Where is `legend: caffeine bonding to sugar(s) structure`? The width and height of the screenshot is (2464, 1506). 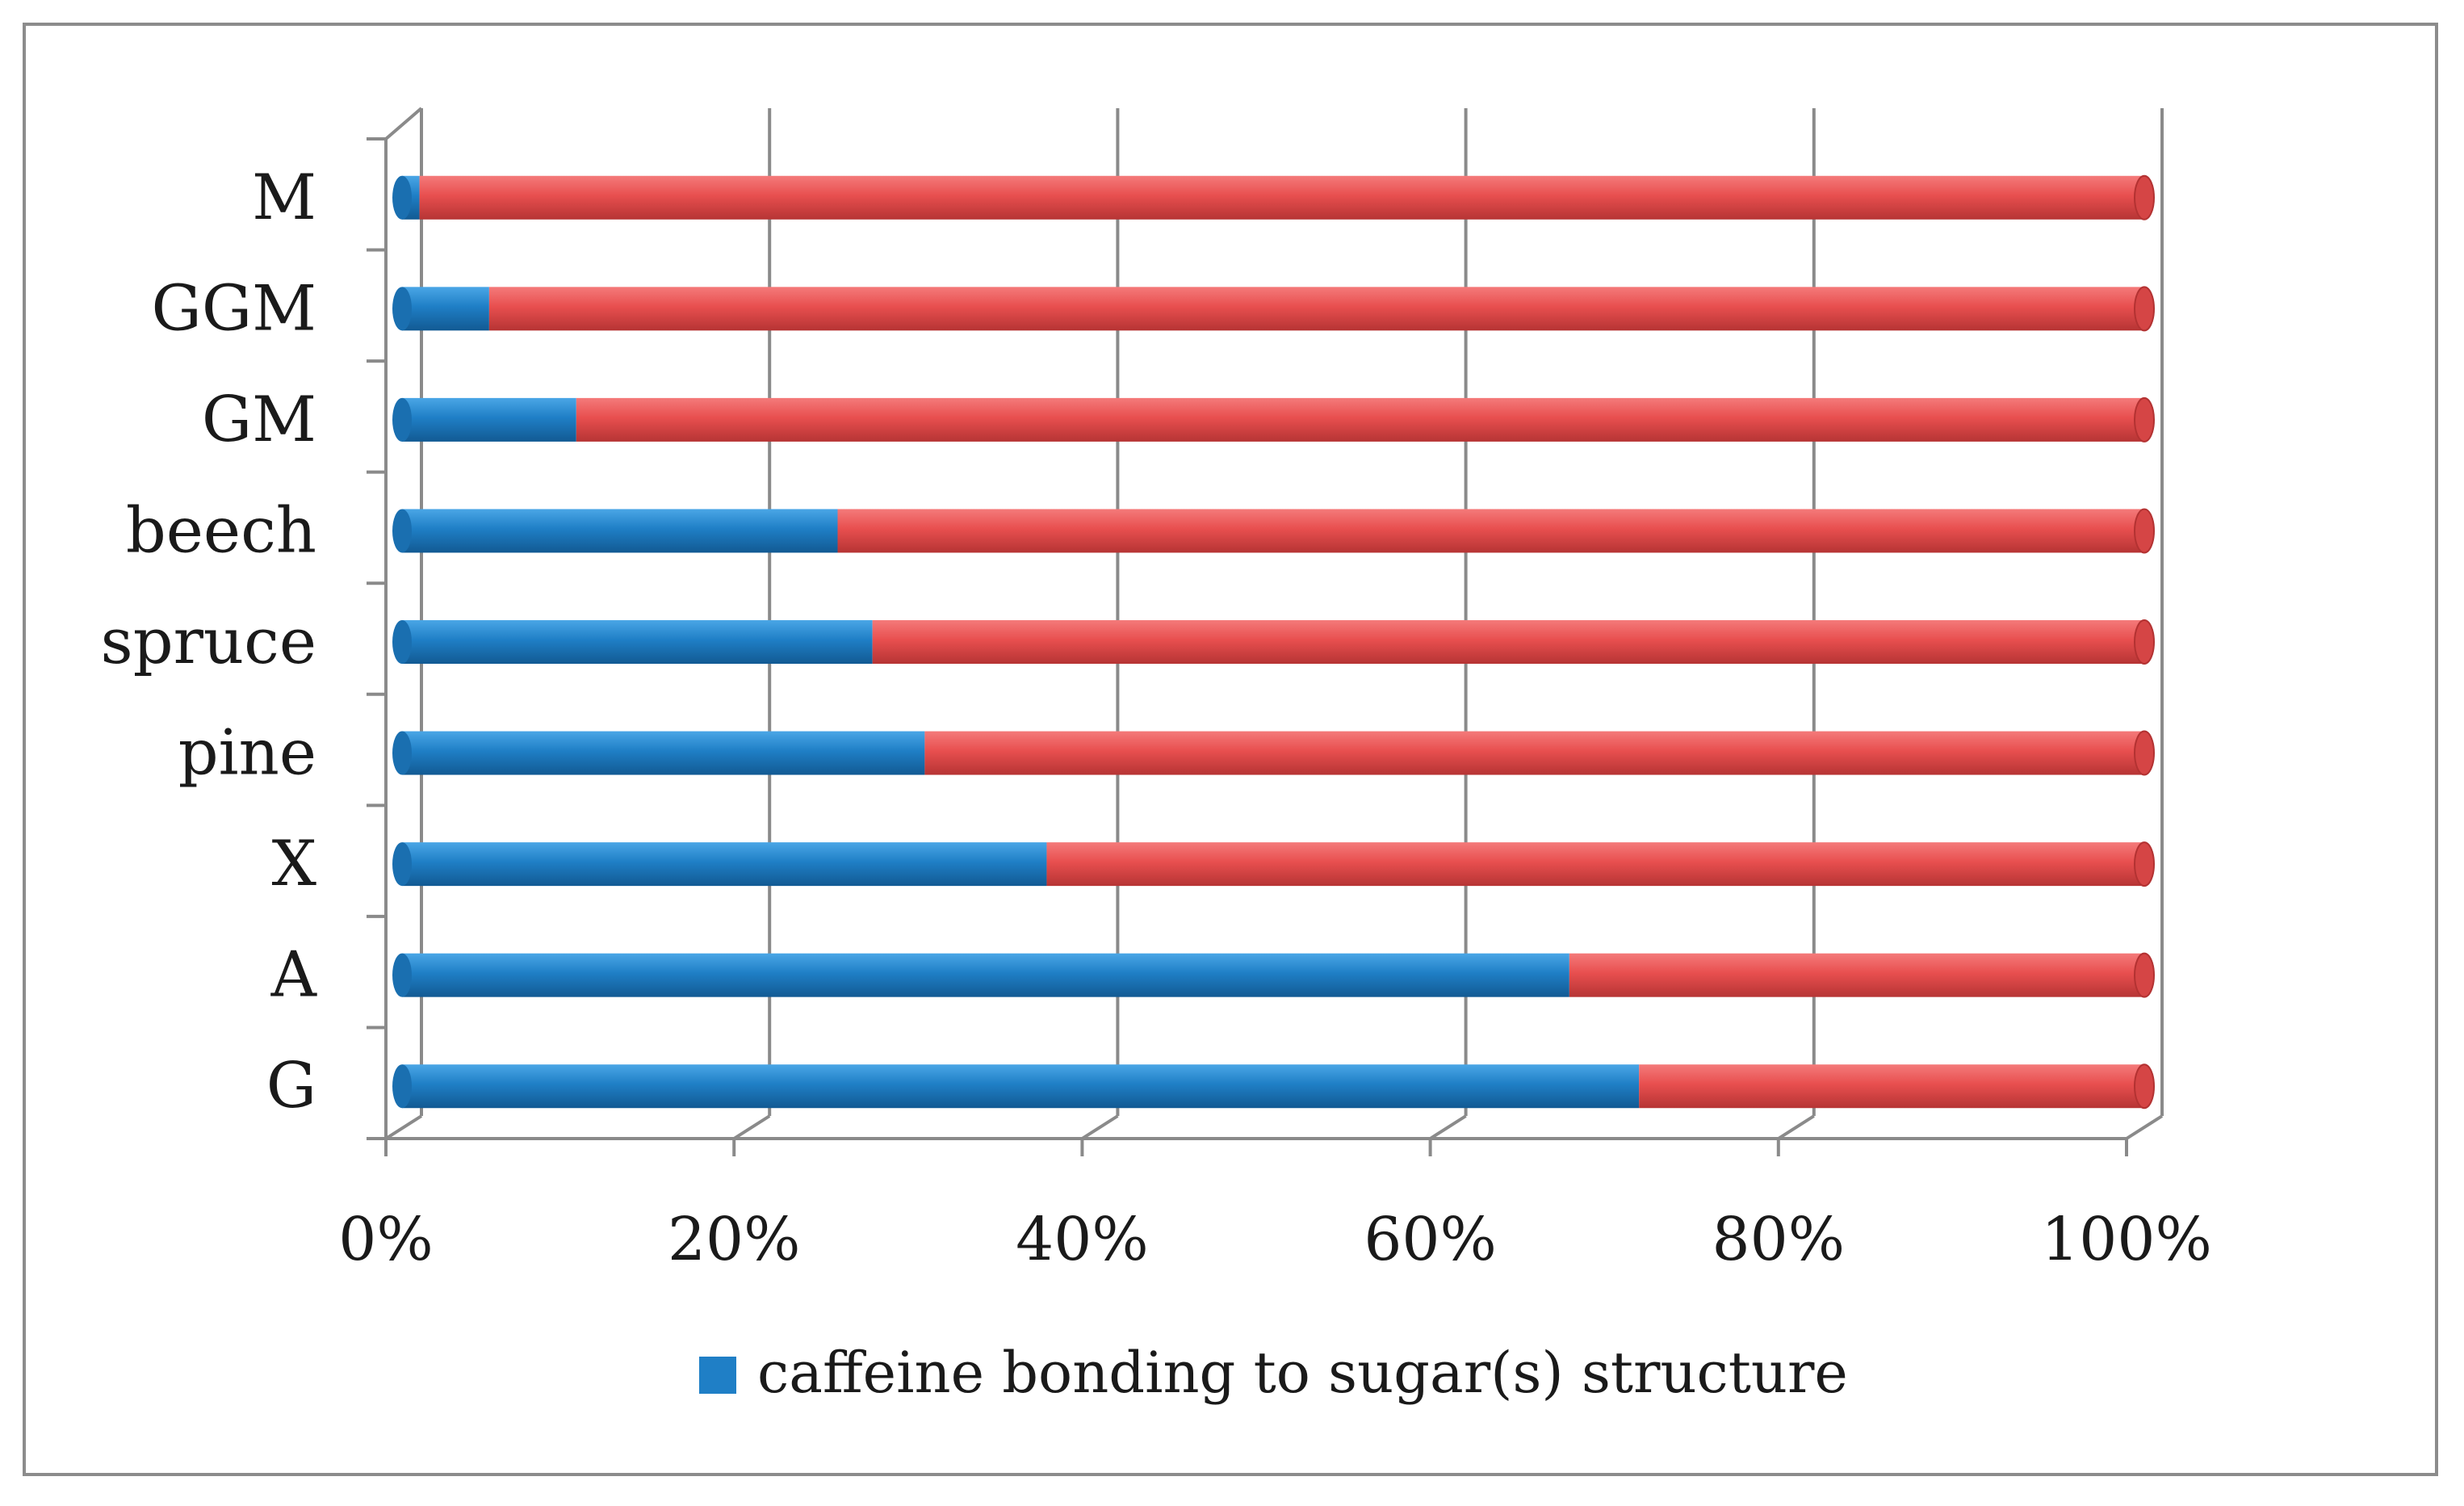
legend: caffeine bonding to sugar(s) structure is located at coordinates (1273, 1373).